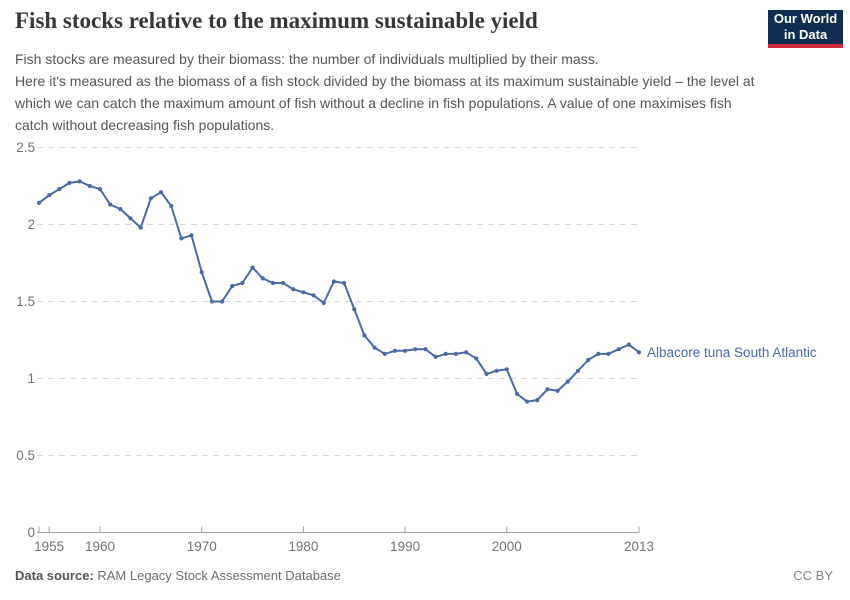 This screenshot has width=850, height=600. Describe the element at coordinates (31, 224) in the screenshot. I see `y-axis-tick-label: 2` at that location.